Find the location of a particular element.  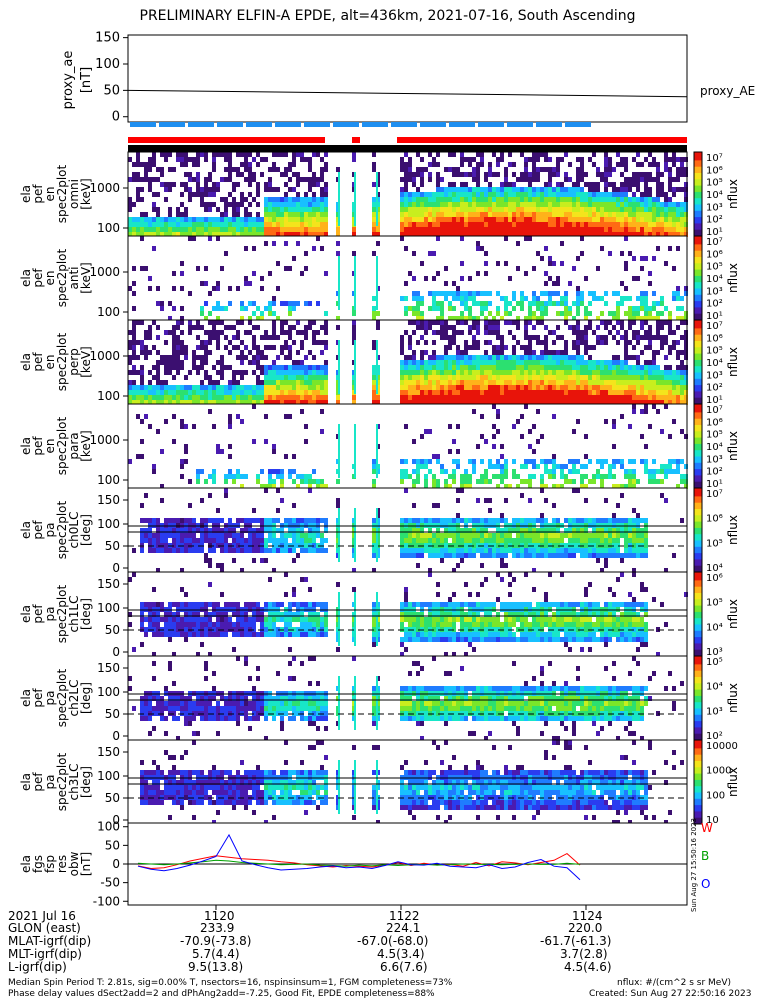

blue-segment is located at coordinates (346, 124).